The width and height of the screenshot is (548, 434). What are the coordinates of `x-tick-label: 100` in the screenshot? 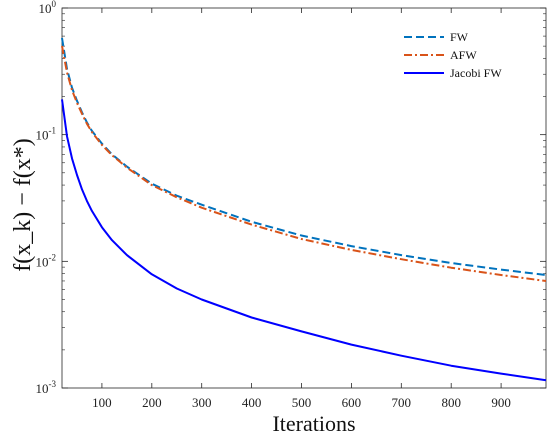 It's located at (102, 402).